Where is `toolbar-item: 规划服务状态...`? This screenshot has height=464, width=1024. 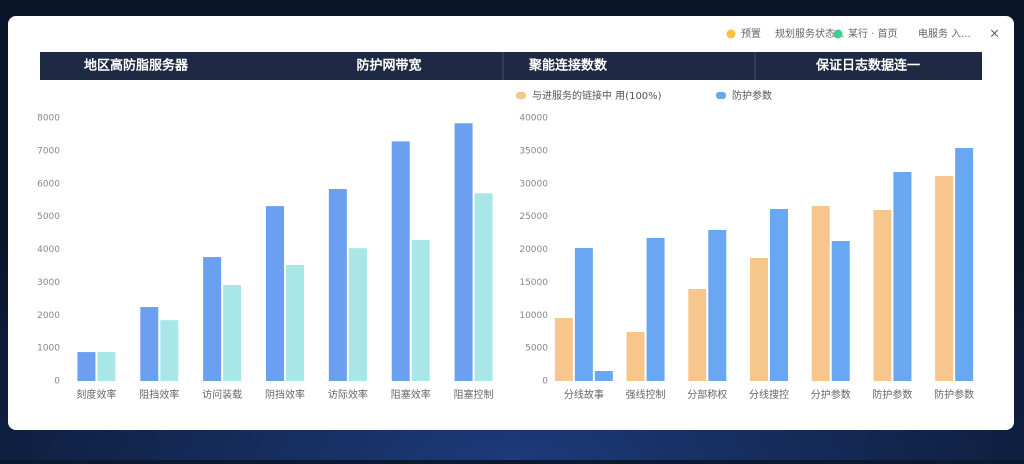
toolbar-item: 规划服务状态... is located at coordinates (810, 33).